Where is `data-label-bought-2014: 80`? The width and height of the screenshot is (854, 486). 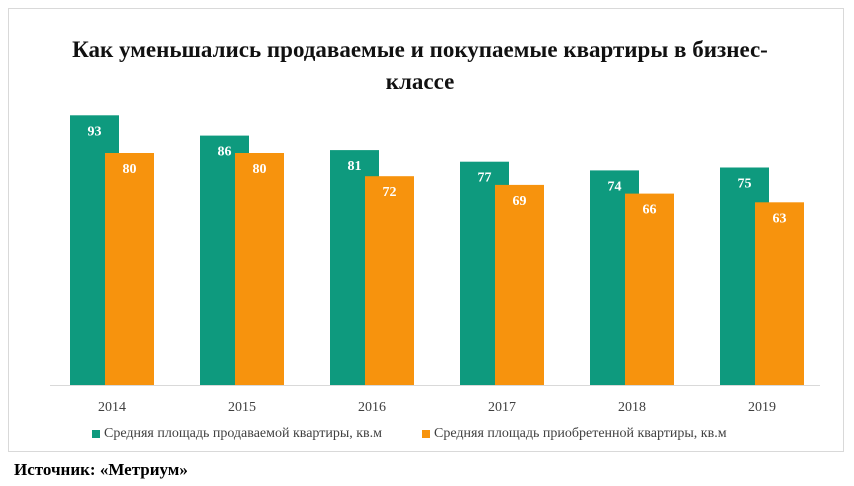 data-label-bought-2014: 80 is located at coordinates (130, 169).